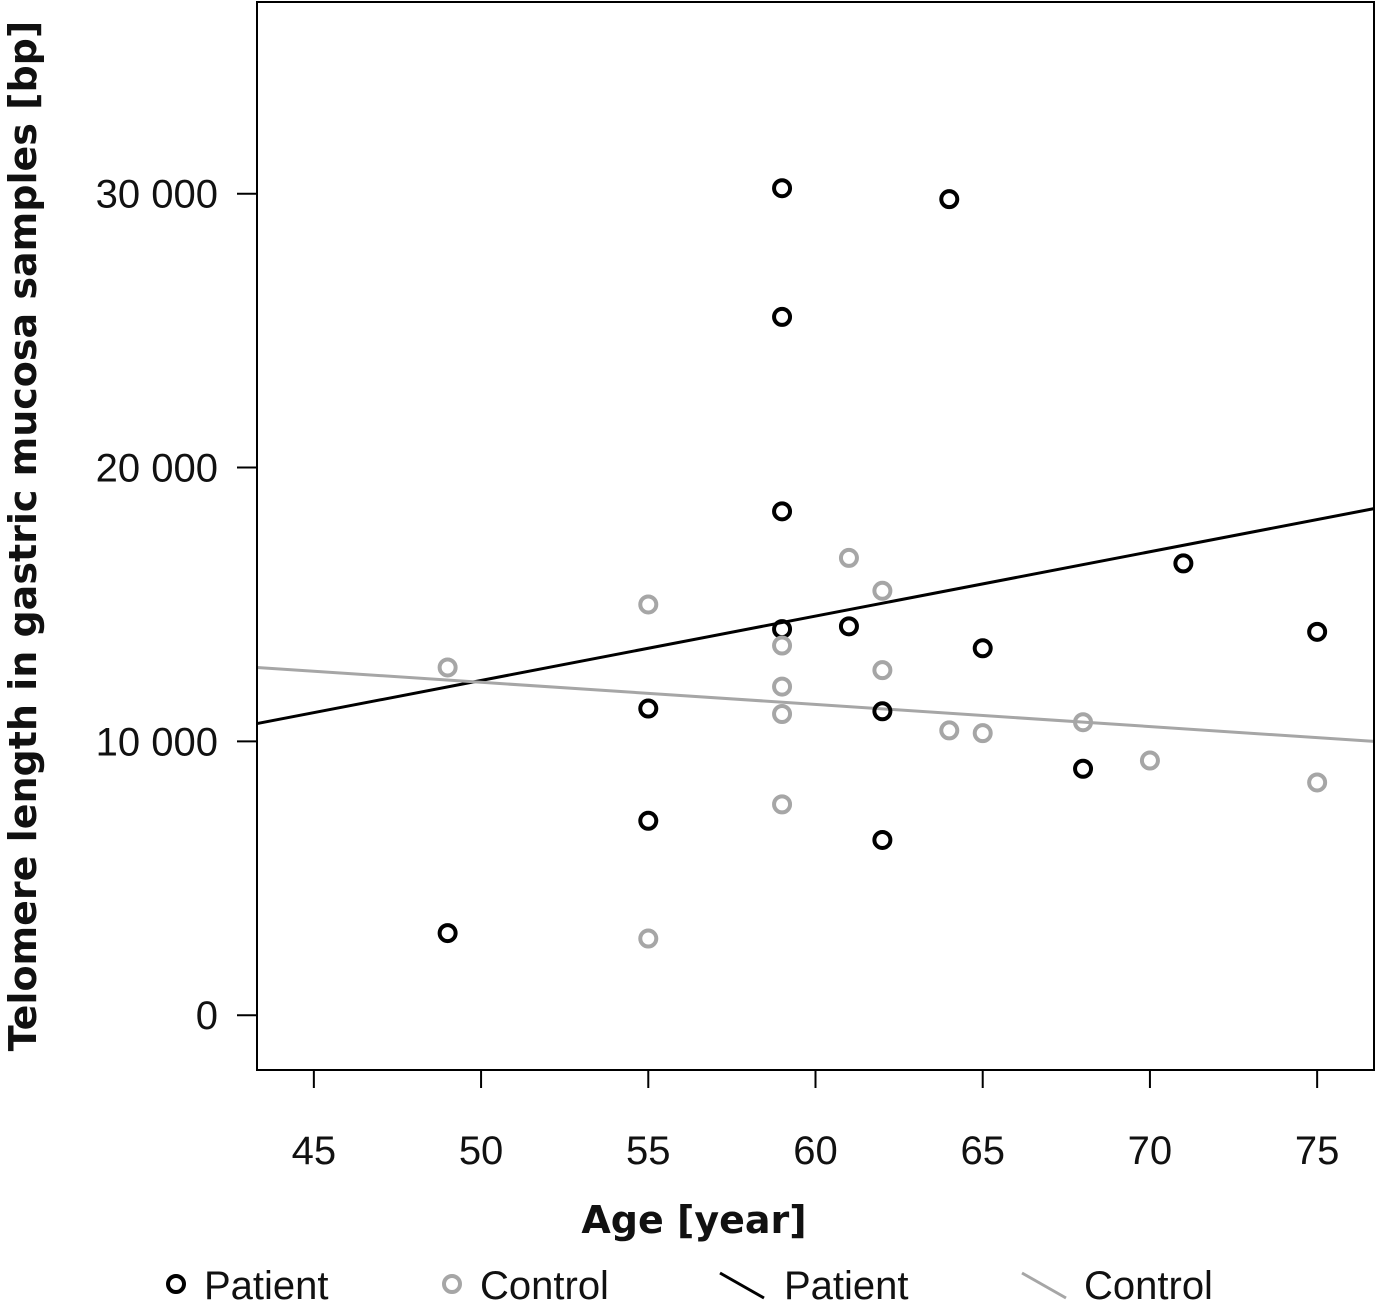 The width and height of the screenshot is (1377, 1304). What do you see at coordinates (815, 616) in the screenshot?
I see `fit-line-patient` at bounding box center [815, 616].